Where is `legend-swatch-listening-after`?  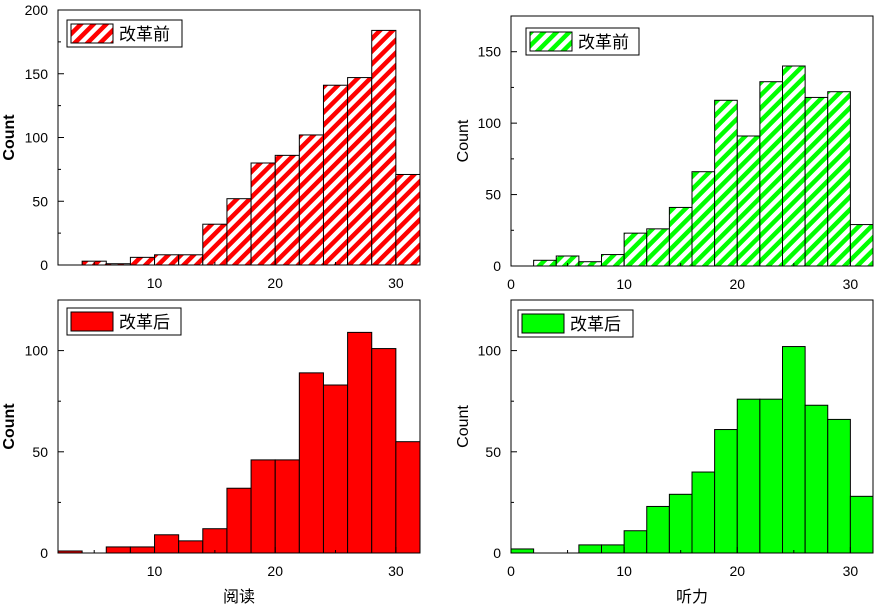
legend-swatch-listening-after is located at coordinates (543, 323).